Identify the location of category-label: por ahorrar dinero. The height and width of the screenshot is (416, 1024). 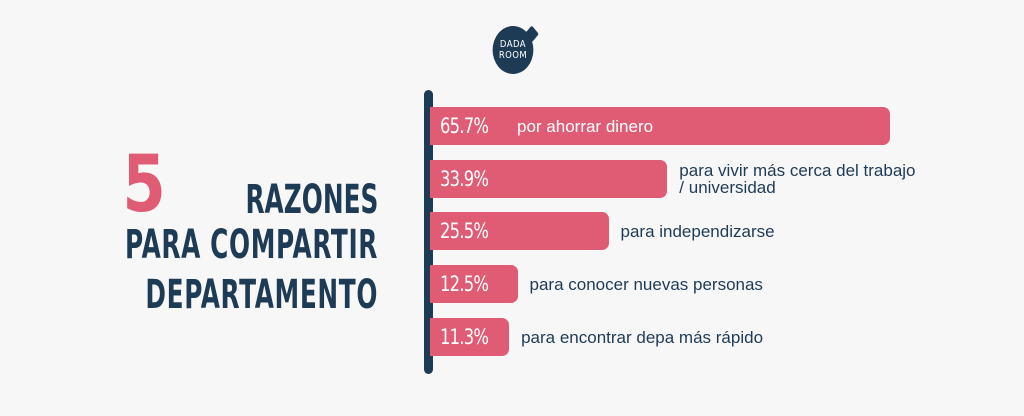
(585, 126).